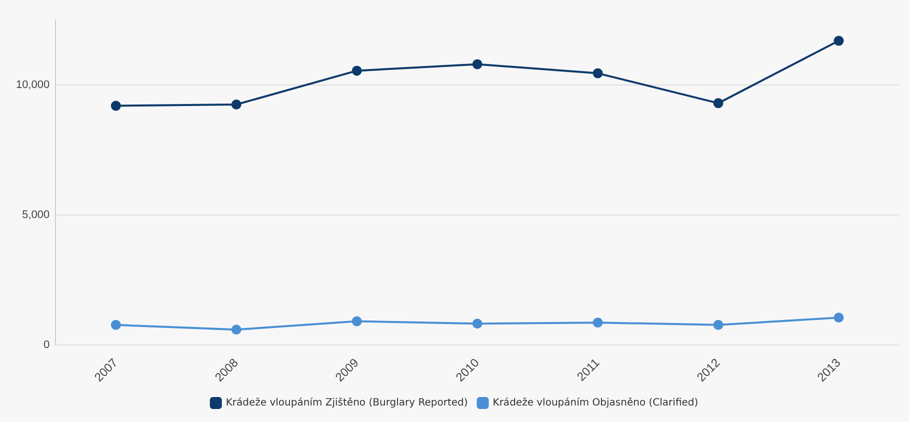  What do you see at coordinates (36, 214) in the screenshot?
I see `y-tick-label: 5,000` at bounding box center [36, 214].